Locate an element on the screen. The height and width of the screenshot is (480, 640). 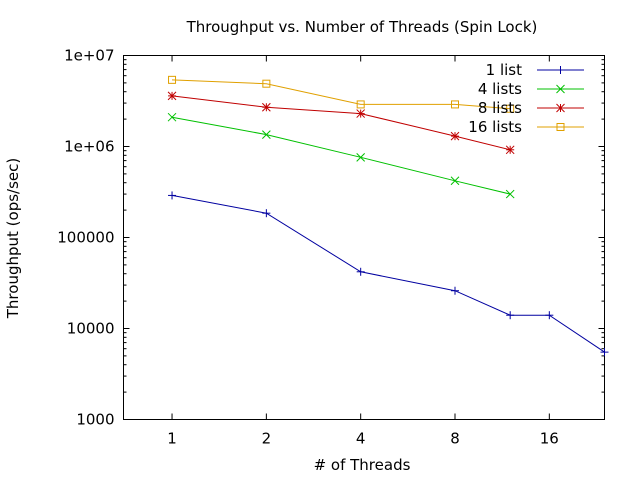
y-tick-label: 1000 is located at coordinates (95, 420).